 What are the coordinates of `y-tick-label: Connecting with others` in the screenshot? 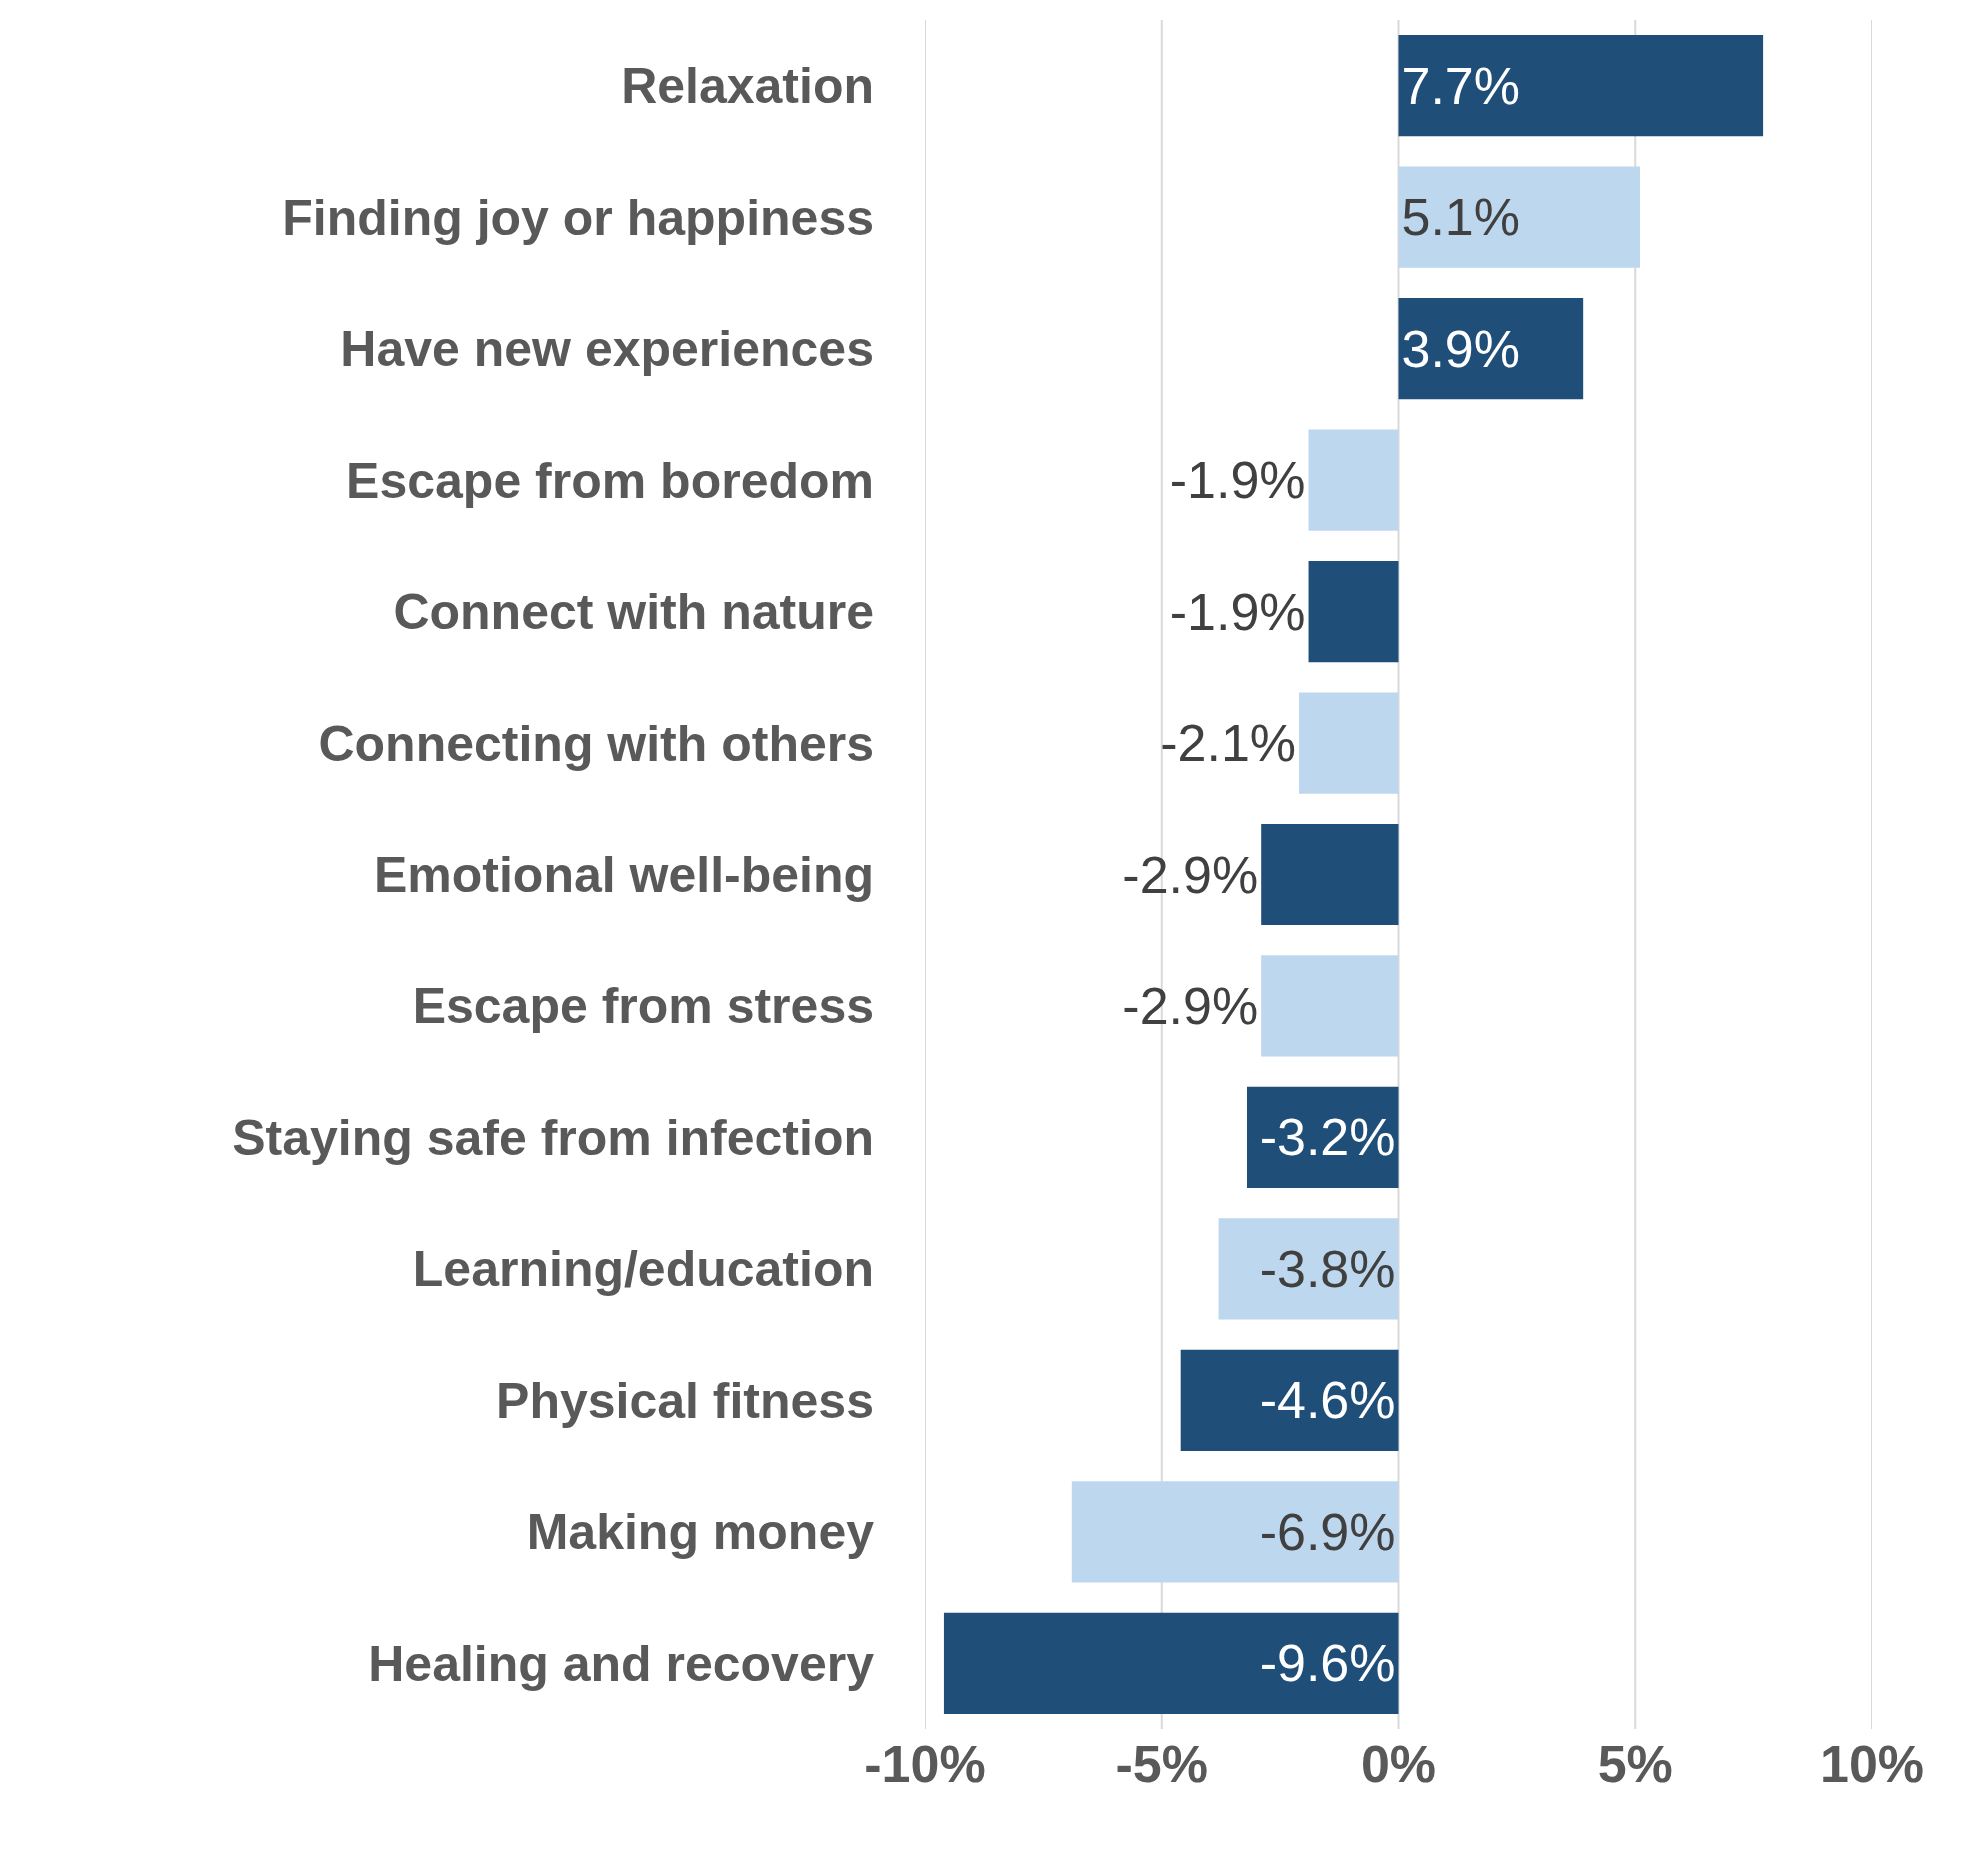 It's located at (596, 743).